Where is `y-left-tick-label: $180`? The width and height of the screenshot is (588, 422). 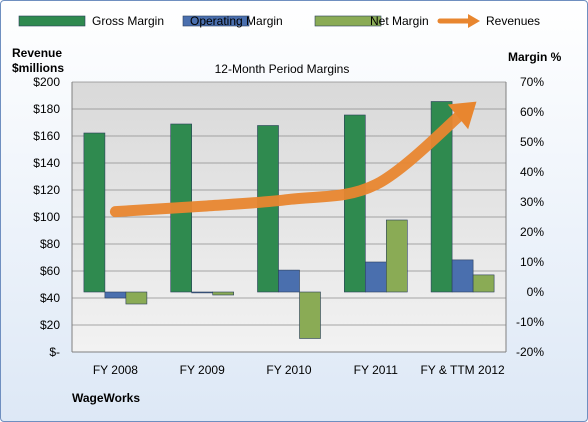 y-left-tick-label: $180 is located at coordinates (46, 109).